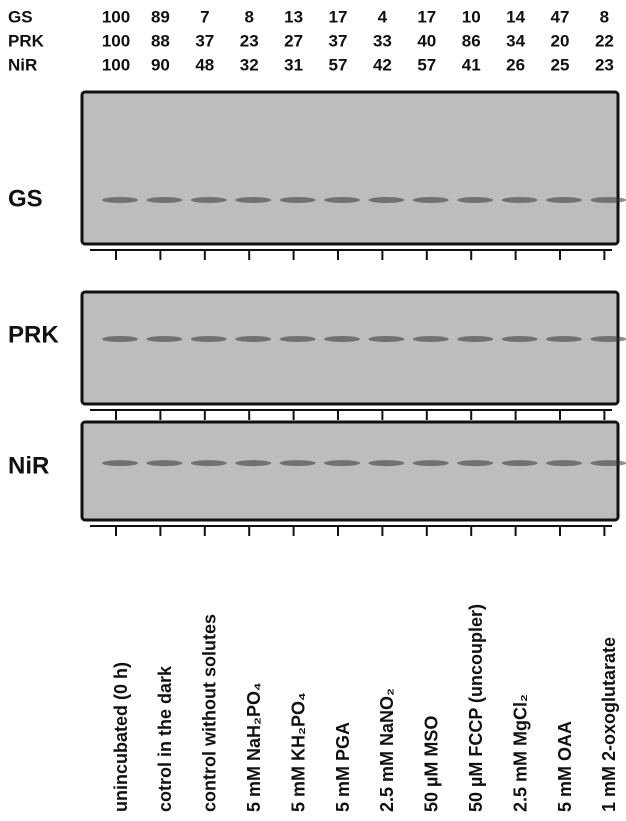 Image resolution: width=626 pixels, height=821 pixels. Describe the element at coordinates (609, 724) in the screenshot. I see `lane-label: 1 mM 2-oxoglutarate` at that location.